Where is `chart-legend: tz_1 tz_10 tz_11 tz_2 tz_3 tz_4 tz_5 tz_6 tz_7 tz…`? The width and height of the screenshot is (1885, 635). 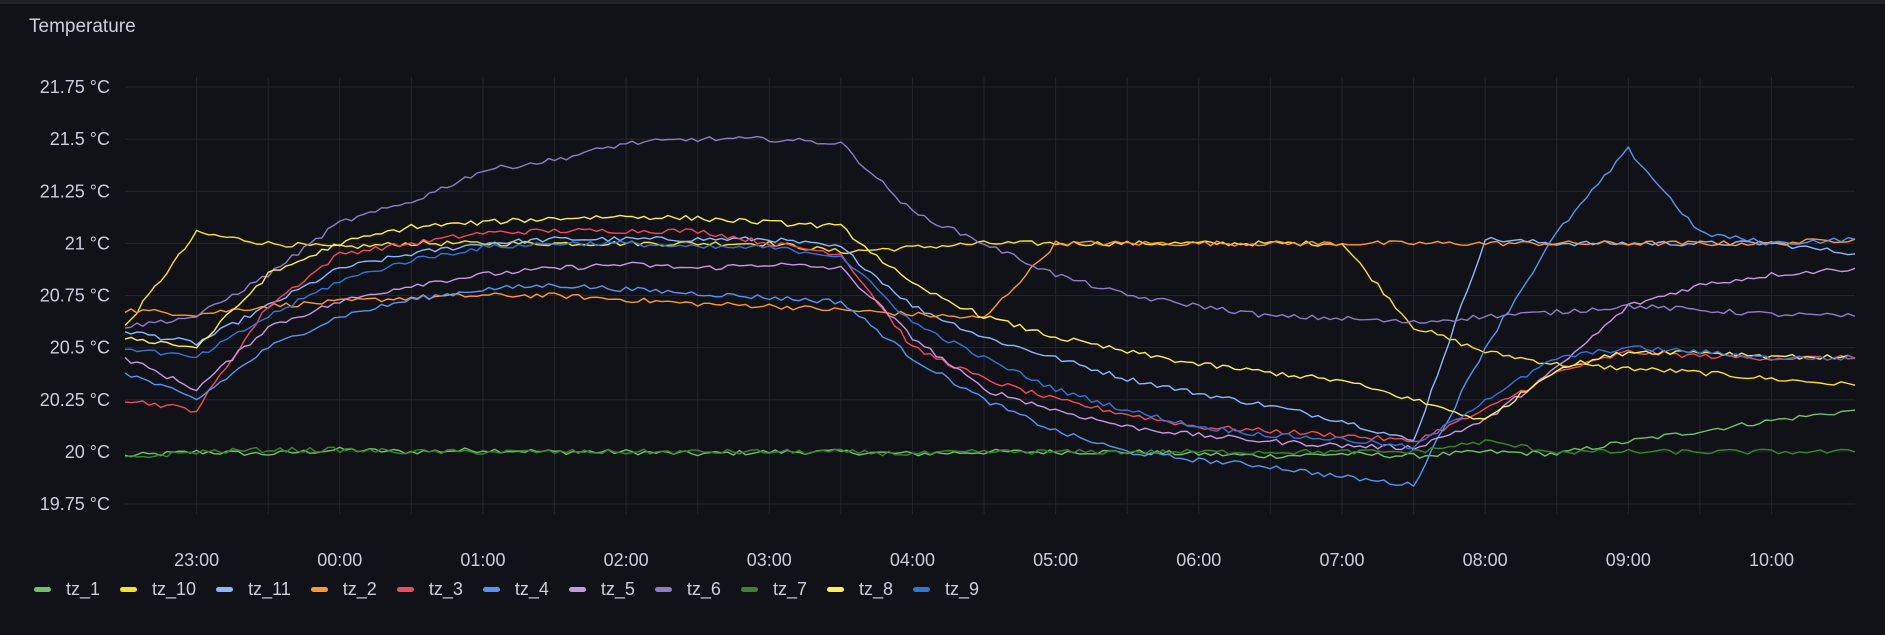 chart-legend: tz_1 tz_10 tz_11 tz_2 tz_3 tz_4 tz_5 tz_6 tz_7 tz… is located at coordinates (516, 589).